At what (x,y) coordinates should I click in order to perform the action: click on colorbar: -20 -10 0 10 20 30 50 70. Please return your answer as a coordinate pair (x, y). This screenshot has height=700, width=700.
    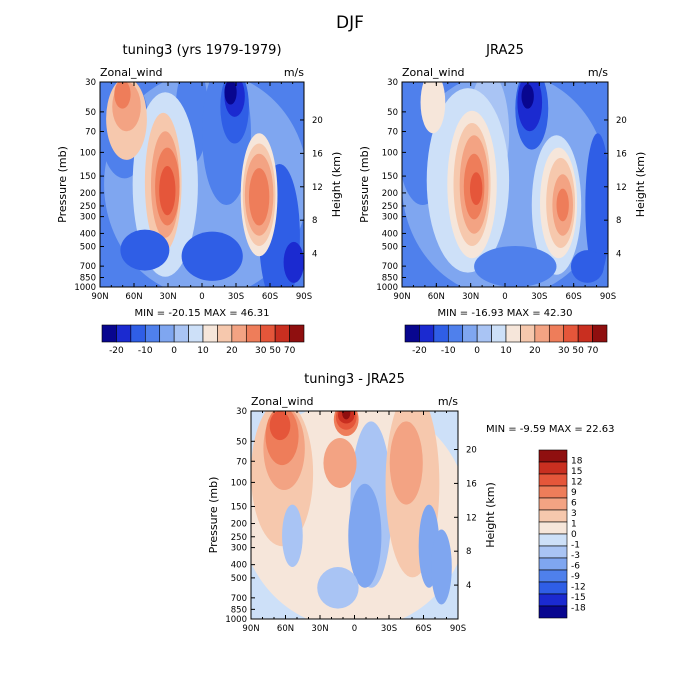
    Looking at the image, I should click on (203, 340).